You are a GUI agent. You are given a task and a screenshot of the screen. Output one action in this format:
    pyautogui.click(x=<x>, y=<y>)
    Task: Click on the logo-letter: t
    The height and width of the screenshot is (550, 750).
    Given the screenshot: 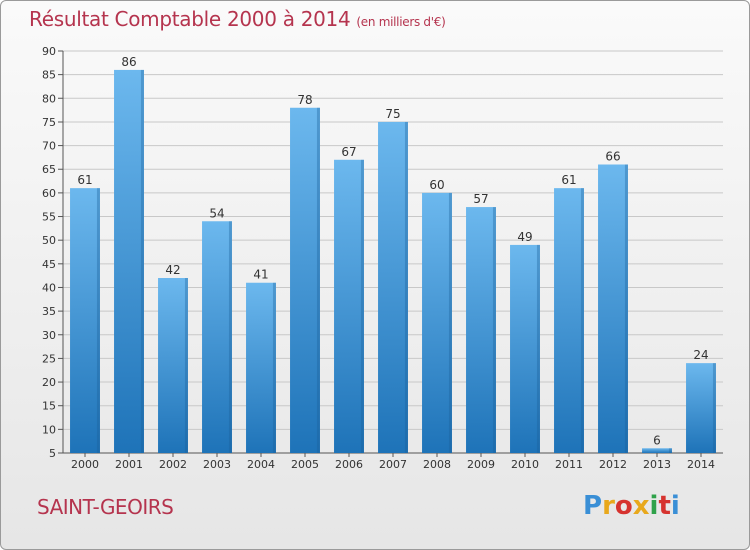 What is the action you would take?
    pyautogui.click(x=664, y=506)
    